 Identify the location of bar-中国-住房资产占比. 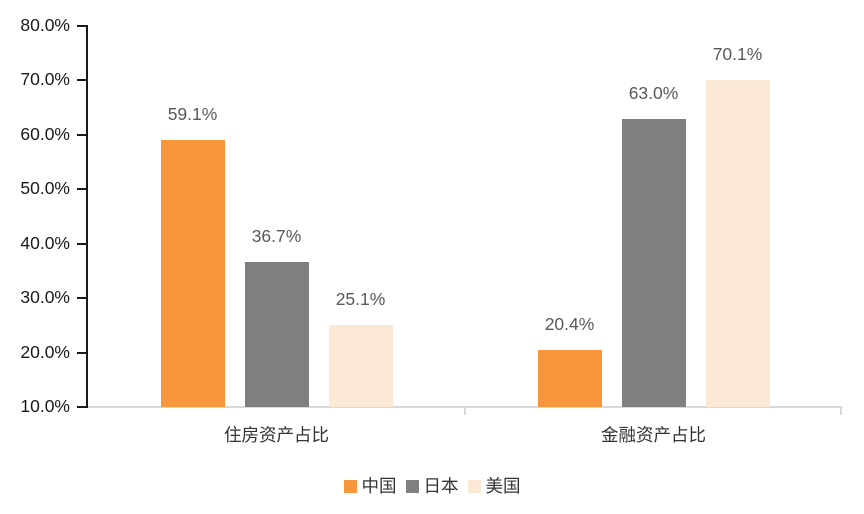
(192, 273).